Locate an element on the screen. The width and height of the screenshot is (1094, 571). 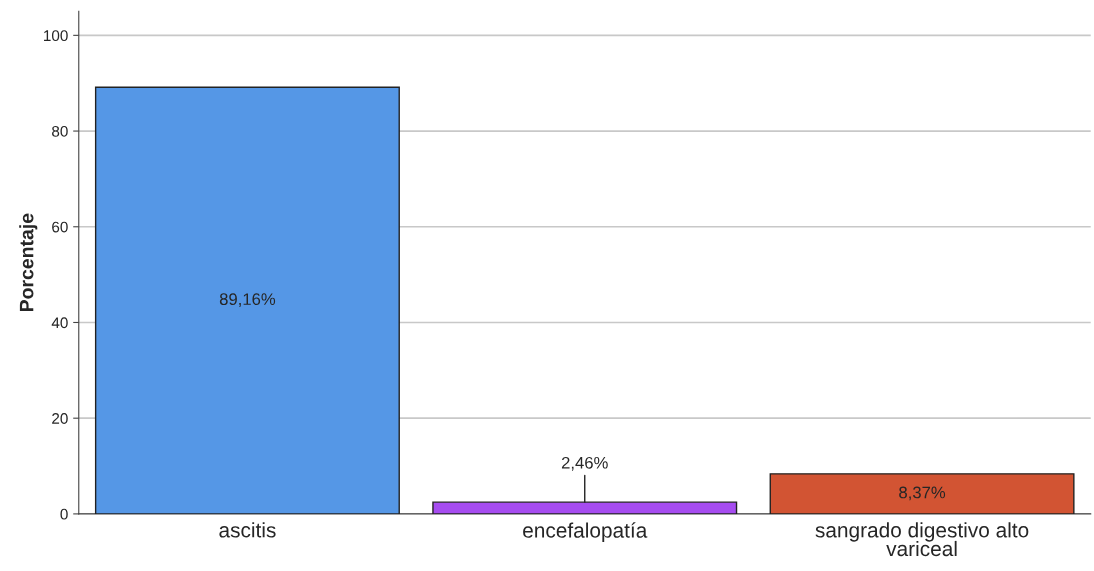
data-label: 2,46% is located at coordinates (584, 463).